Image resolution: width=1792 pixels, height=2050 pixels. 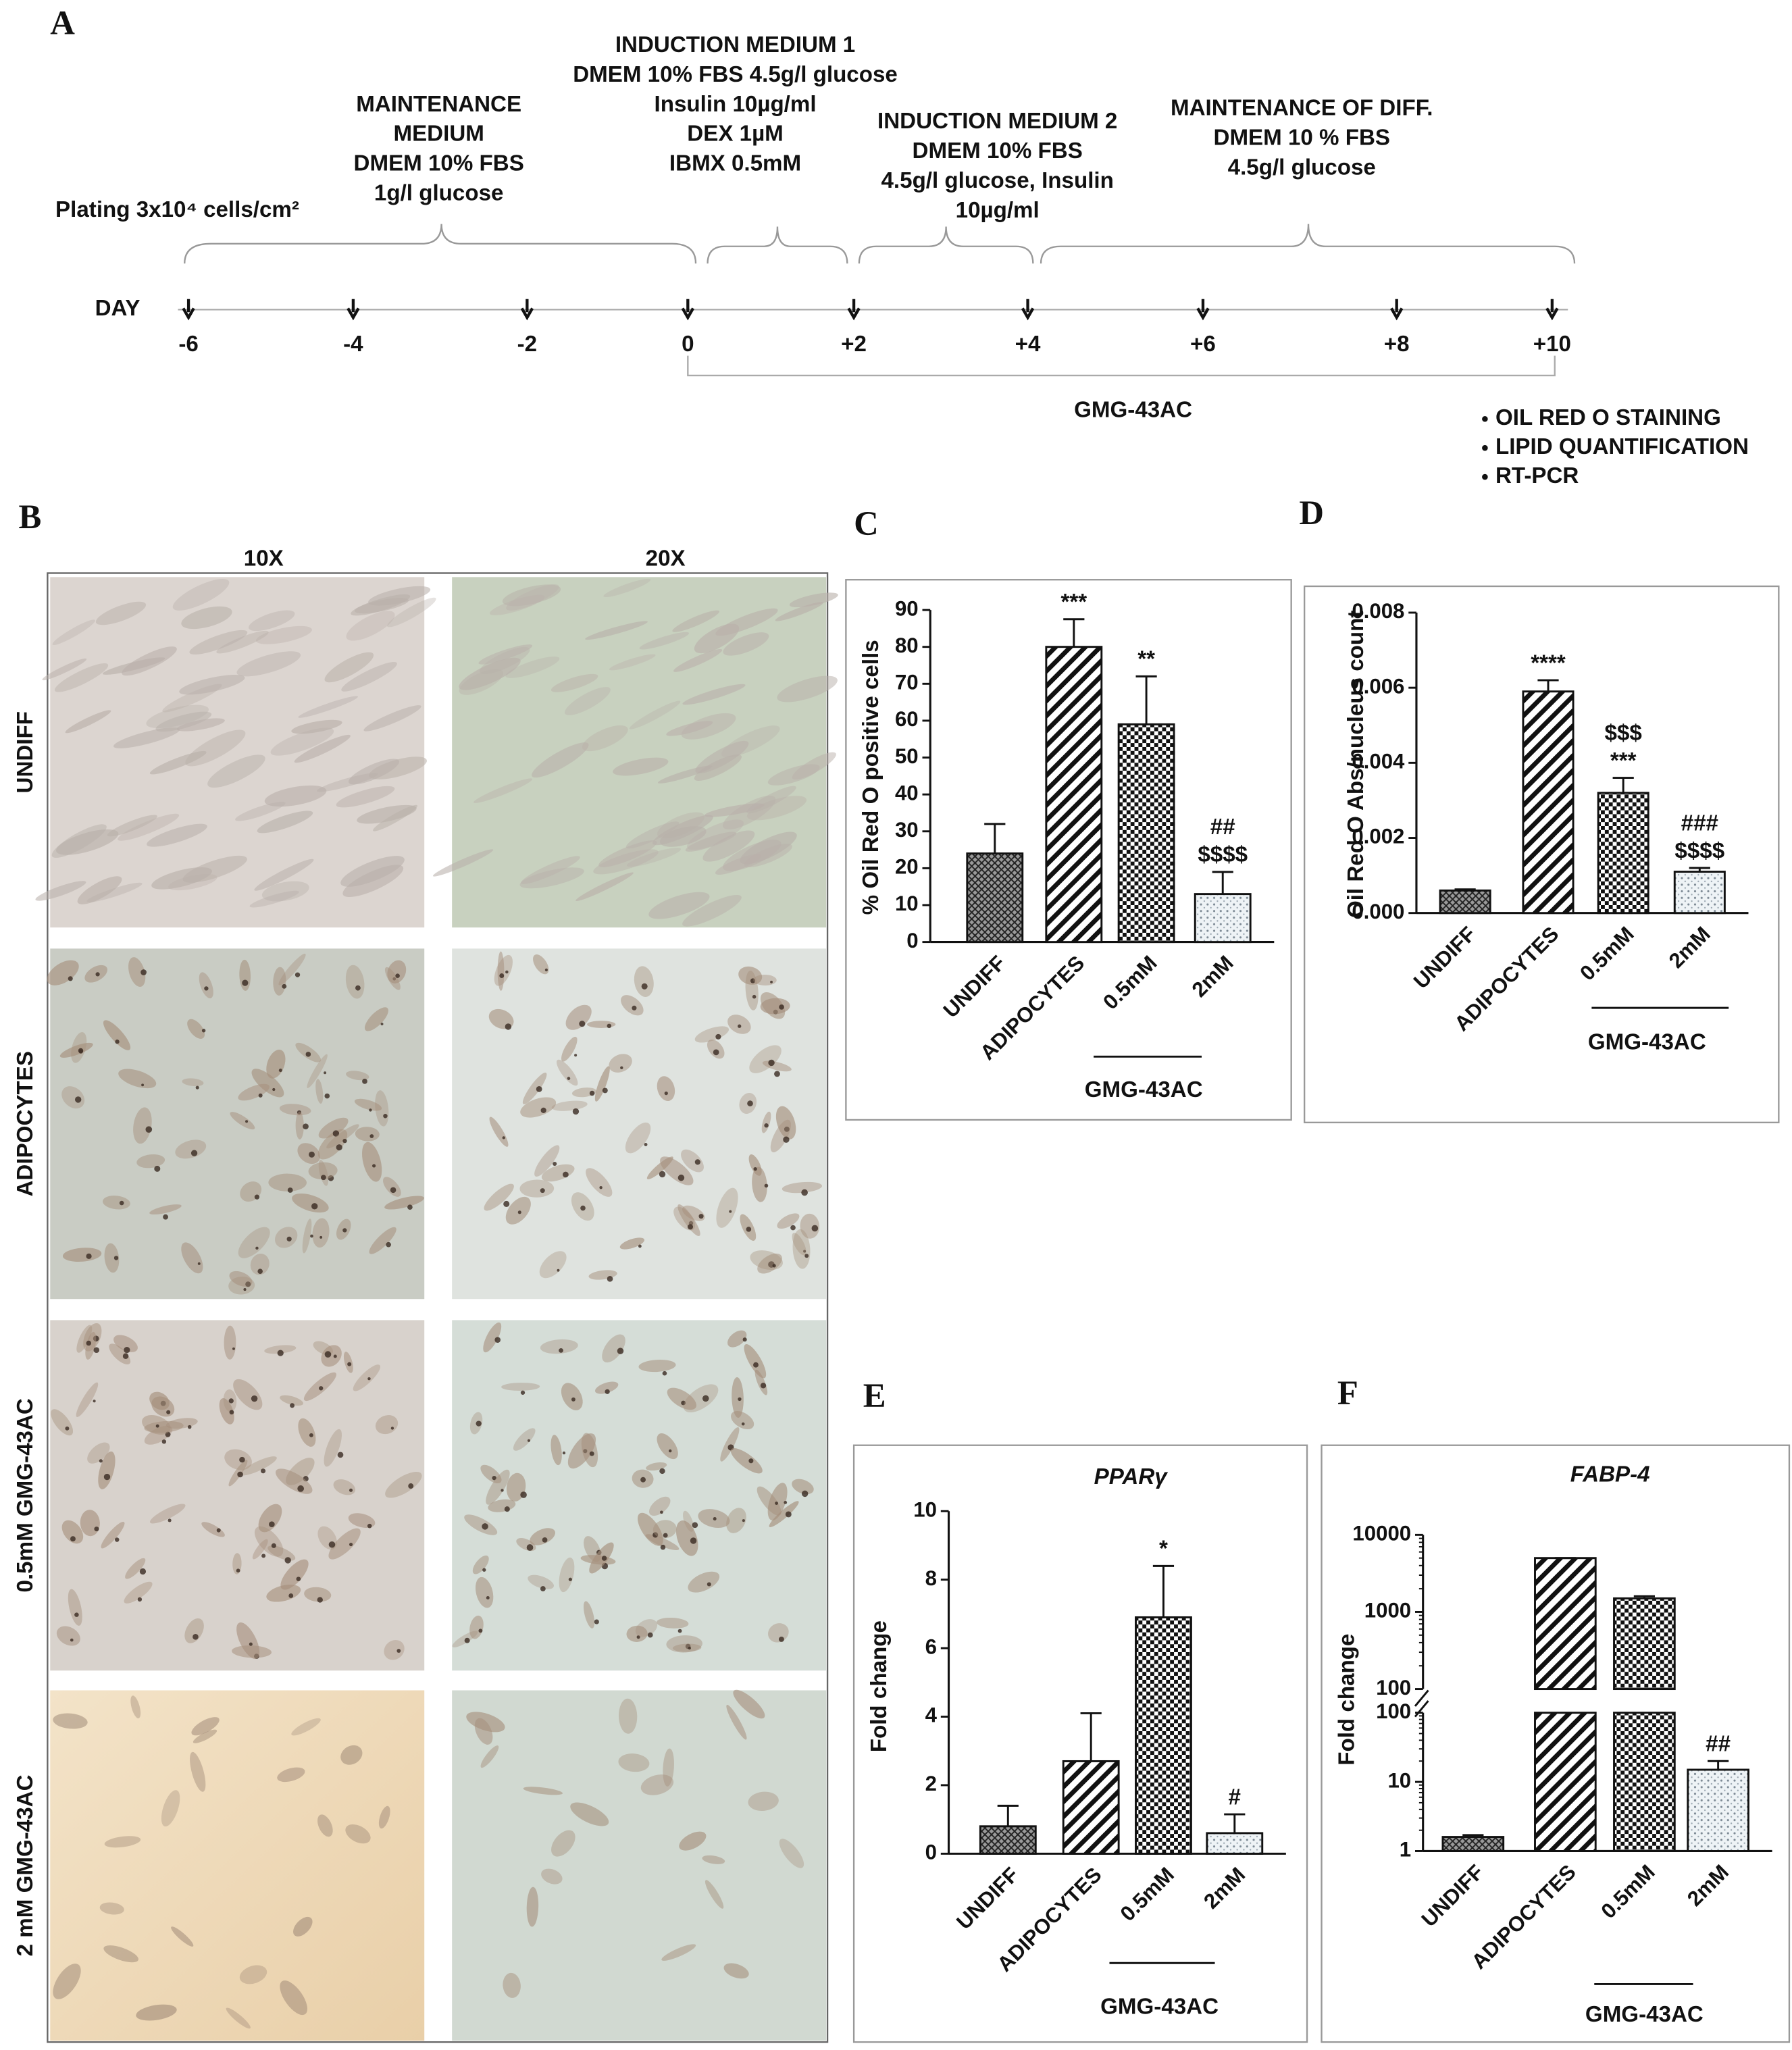 What do you see at coordinates (1689, 947) in the screenshot?
I see `x-tick-label: 2mM` at bounding box center [1689, 947].